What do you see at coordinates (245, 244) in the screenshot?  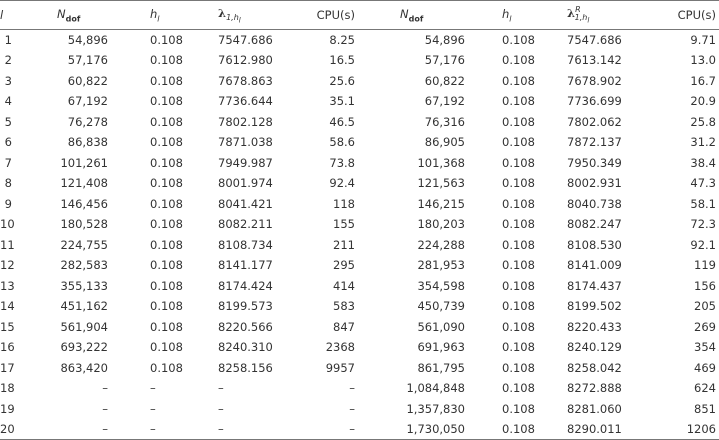 I see `table-cell: 8108.734` at bounding box center [245, 244].